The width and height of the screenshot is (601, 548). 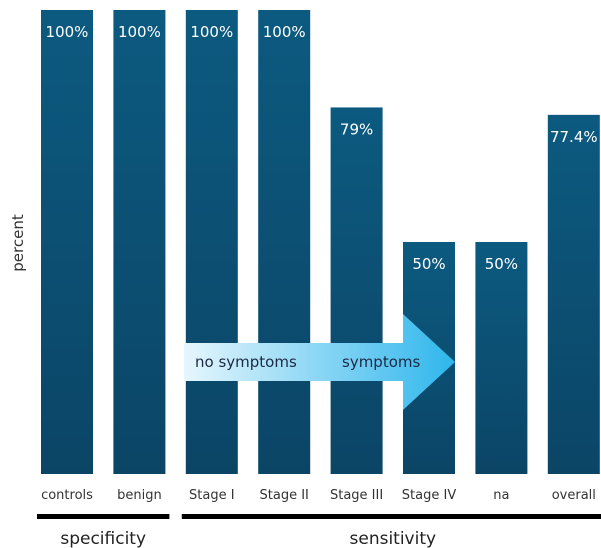 I want to click on data-label-benign: 100%, so click(x=139, y=32).